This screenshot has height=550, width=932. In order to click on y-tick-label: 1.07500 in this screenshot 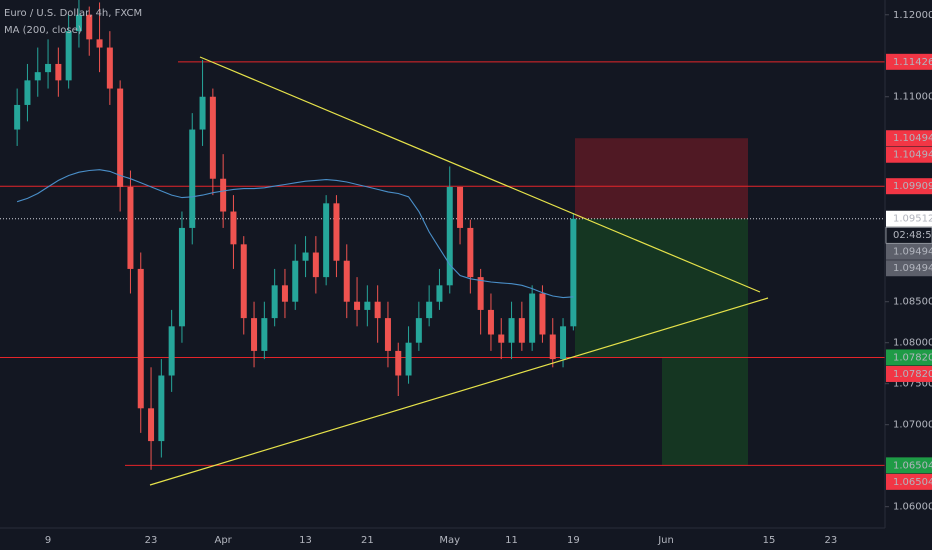, I will do `click(912, 384)`.